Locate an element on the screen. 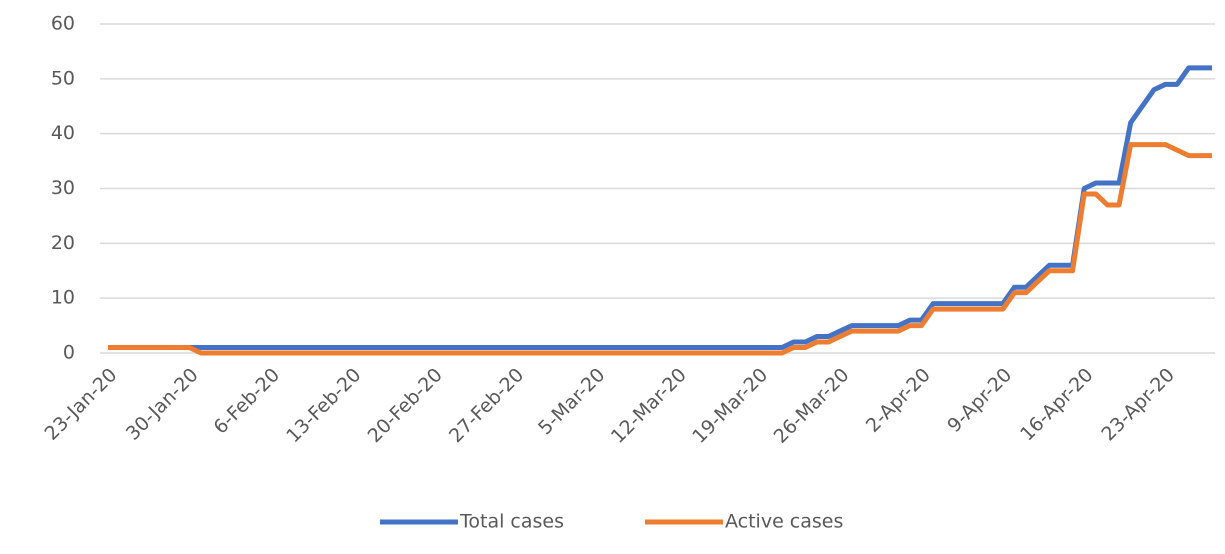  y-tick-label: 60 is located at coordinates (63, 24).